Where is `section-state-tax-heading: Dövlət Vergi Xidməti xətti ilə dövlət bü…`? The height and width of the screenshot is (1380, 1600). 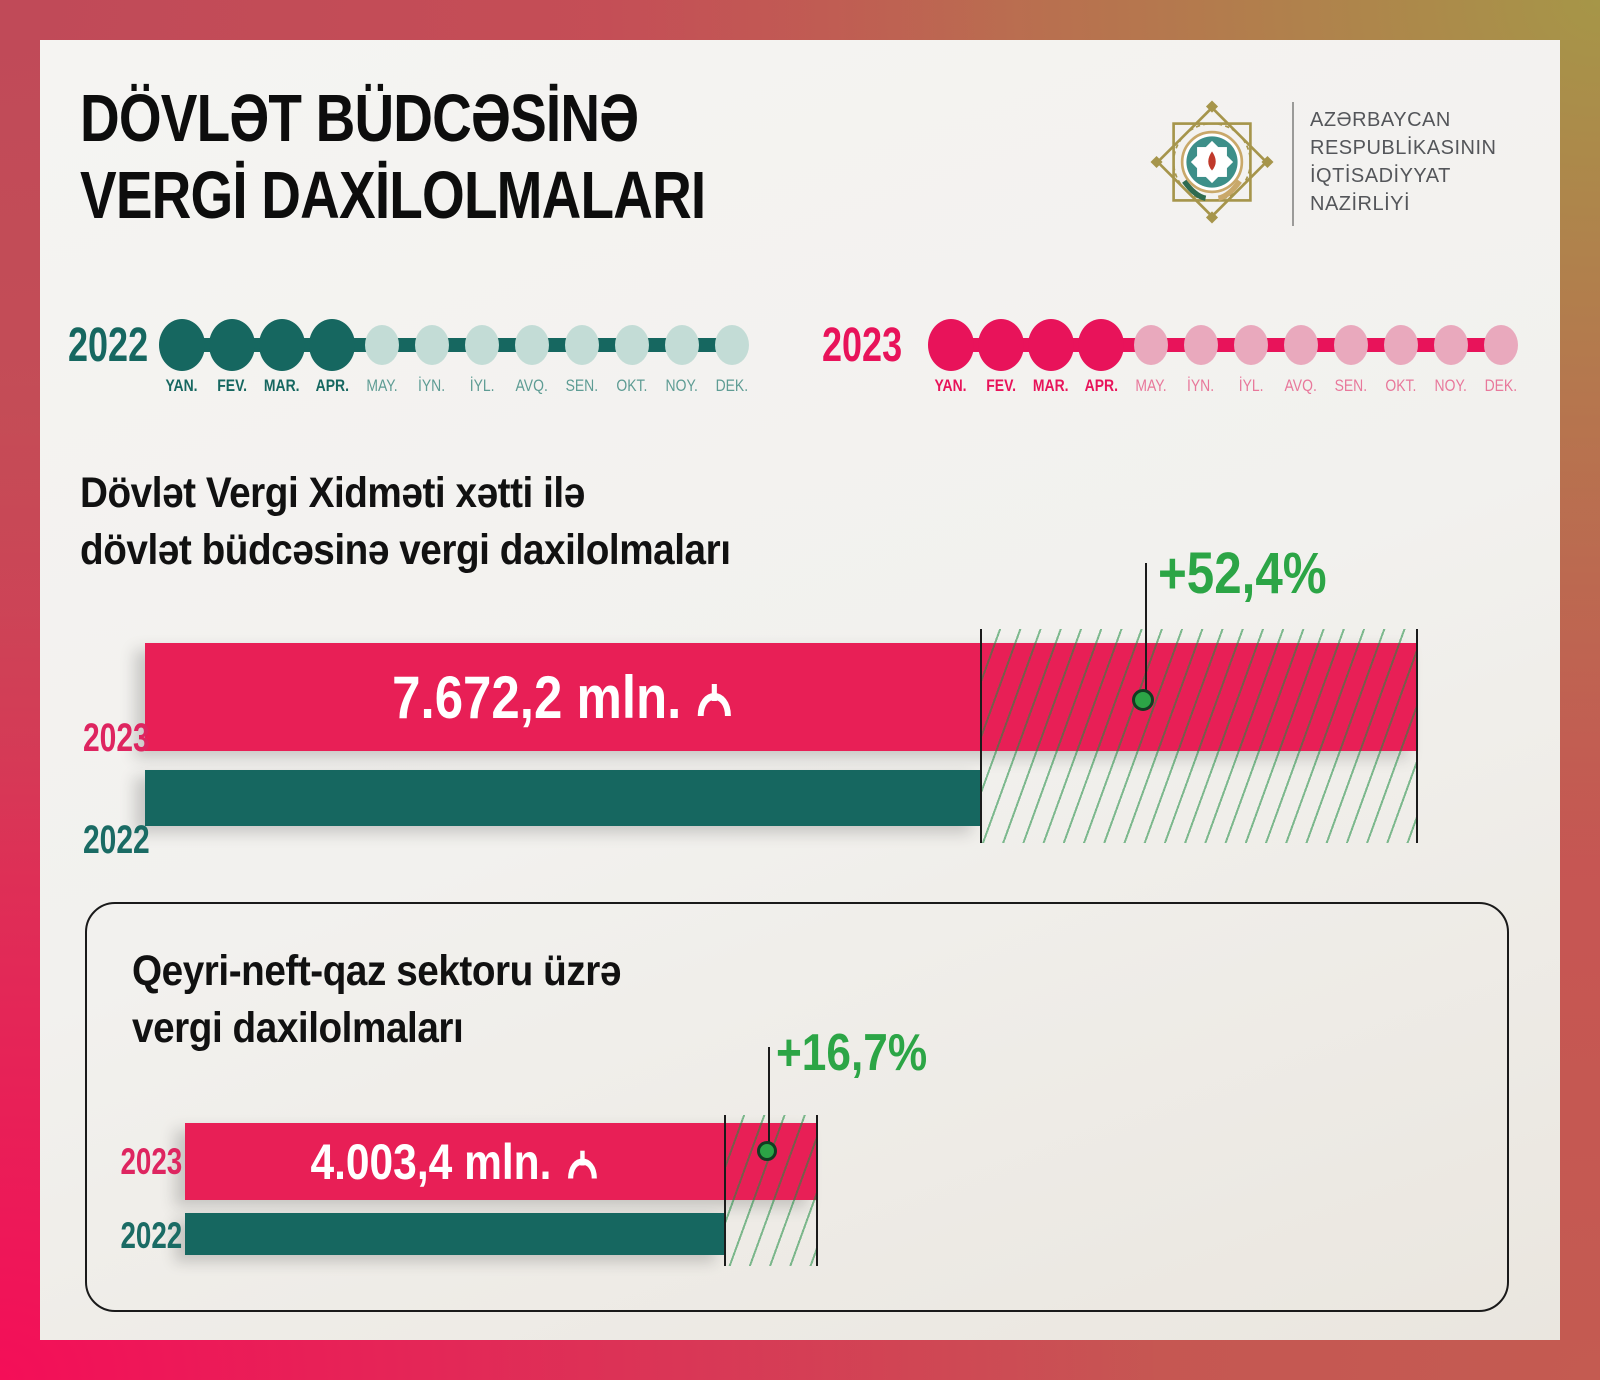
section-state-tax-heading: Dövlət Vergi Xidməti xətti ilə dövlət bü… is located at coordinates (405, 521).